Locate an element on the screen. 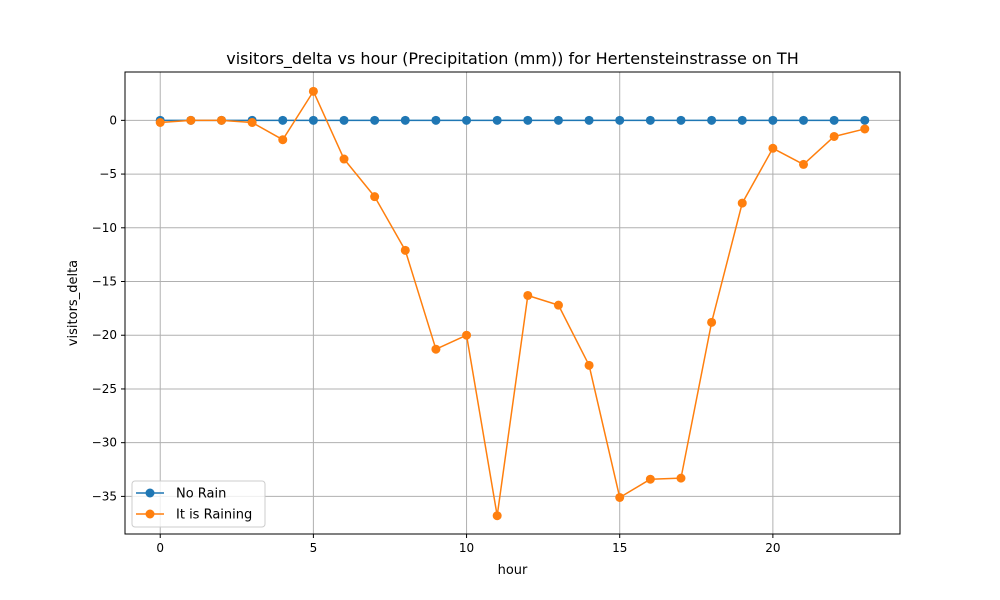 This screenshot has width=1000, height=600. x-tick-label: 20 is located at coordinates (772, 548).